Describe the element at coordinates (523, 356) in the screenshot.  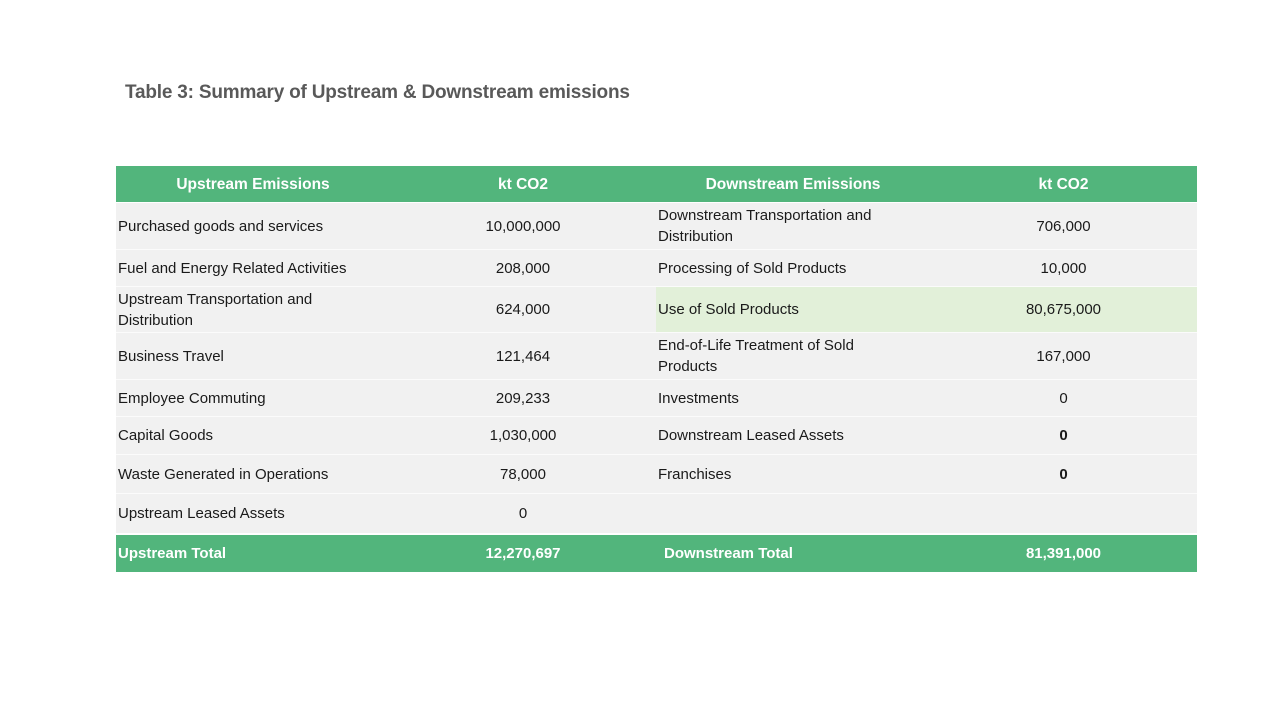
I see `upstream-value: 121,464` at that location.